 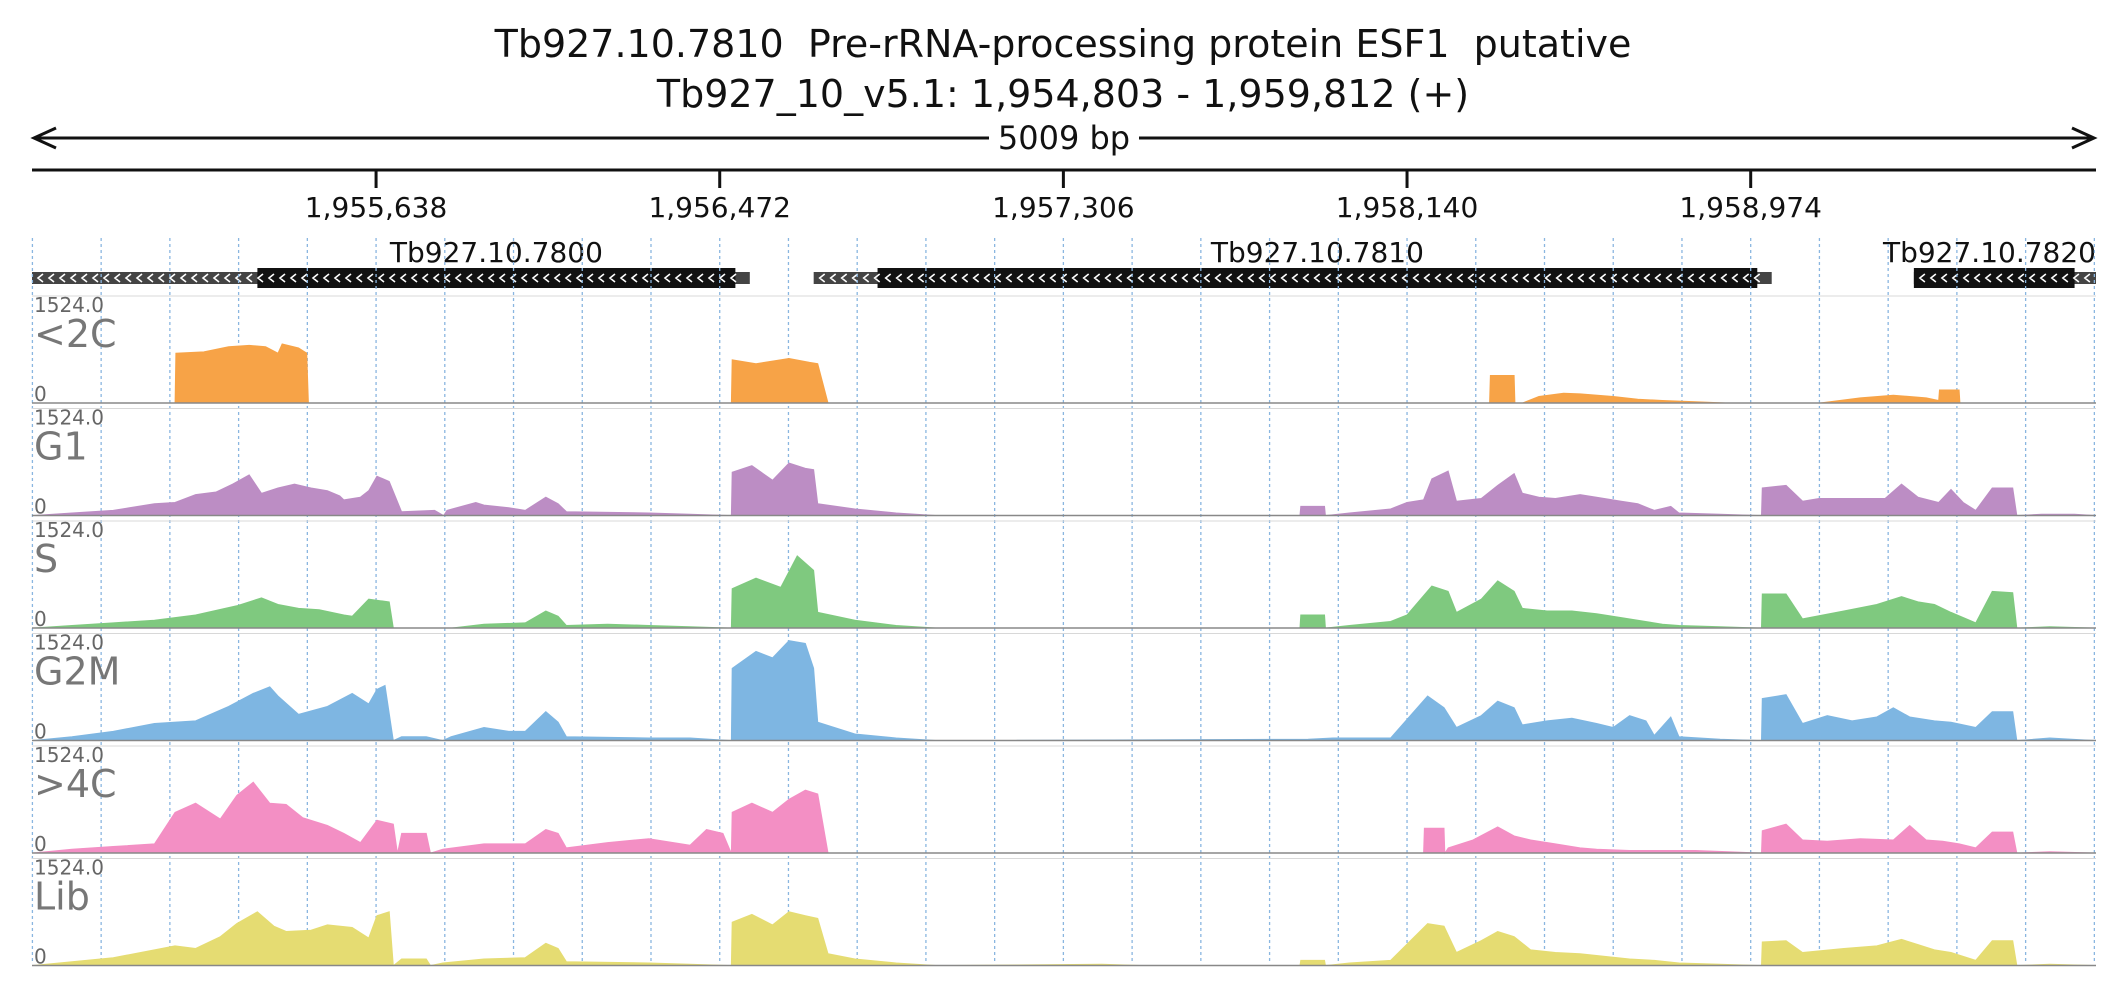 What do you see at coordinates (1317, 252) in the screenshot?
I see `gene-label-1: Tb927.10.7810` at bounding box center [1317, 252].